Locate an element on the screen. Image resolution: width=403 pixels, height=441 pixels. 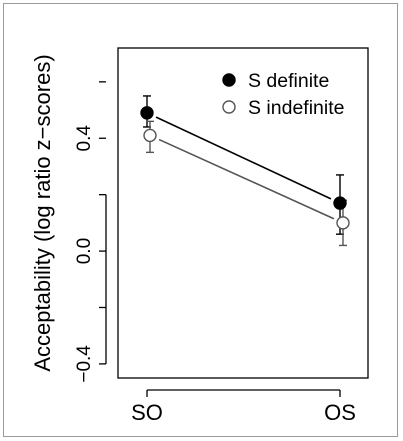
x-axis: SO OS is located at coordinates (243, 407).